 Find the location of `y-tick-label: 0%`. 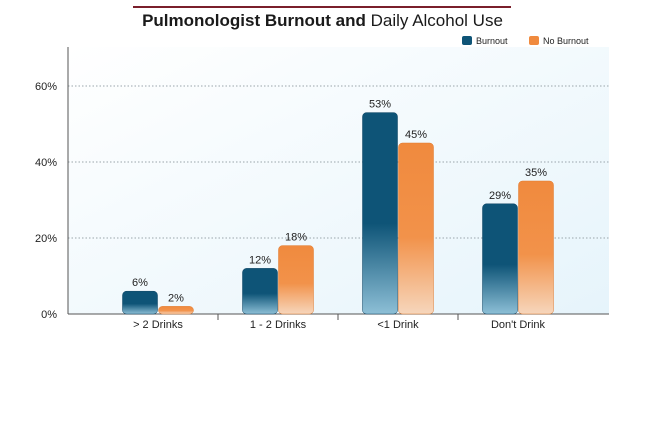

y-tick-label: 0% is located at coordinates (49, 315).